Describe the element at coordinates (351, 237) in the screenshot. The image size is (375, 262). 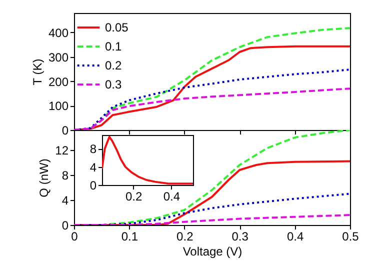
I see `x-tick-label: 0.5` at that location.